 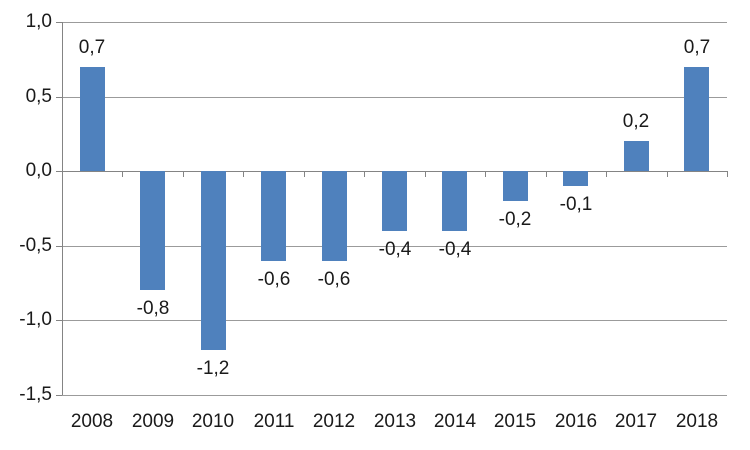 I want to click on bar-2017, so click(x=636, y=156).